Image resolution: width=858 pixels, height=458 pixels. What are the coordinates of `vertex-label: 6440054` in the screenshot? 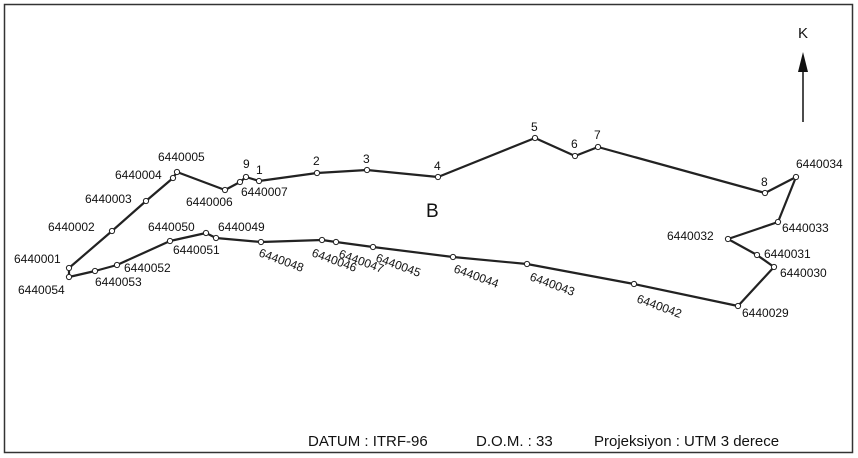 It's located at (41, 290).